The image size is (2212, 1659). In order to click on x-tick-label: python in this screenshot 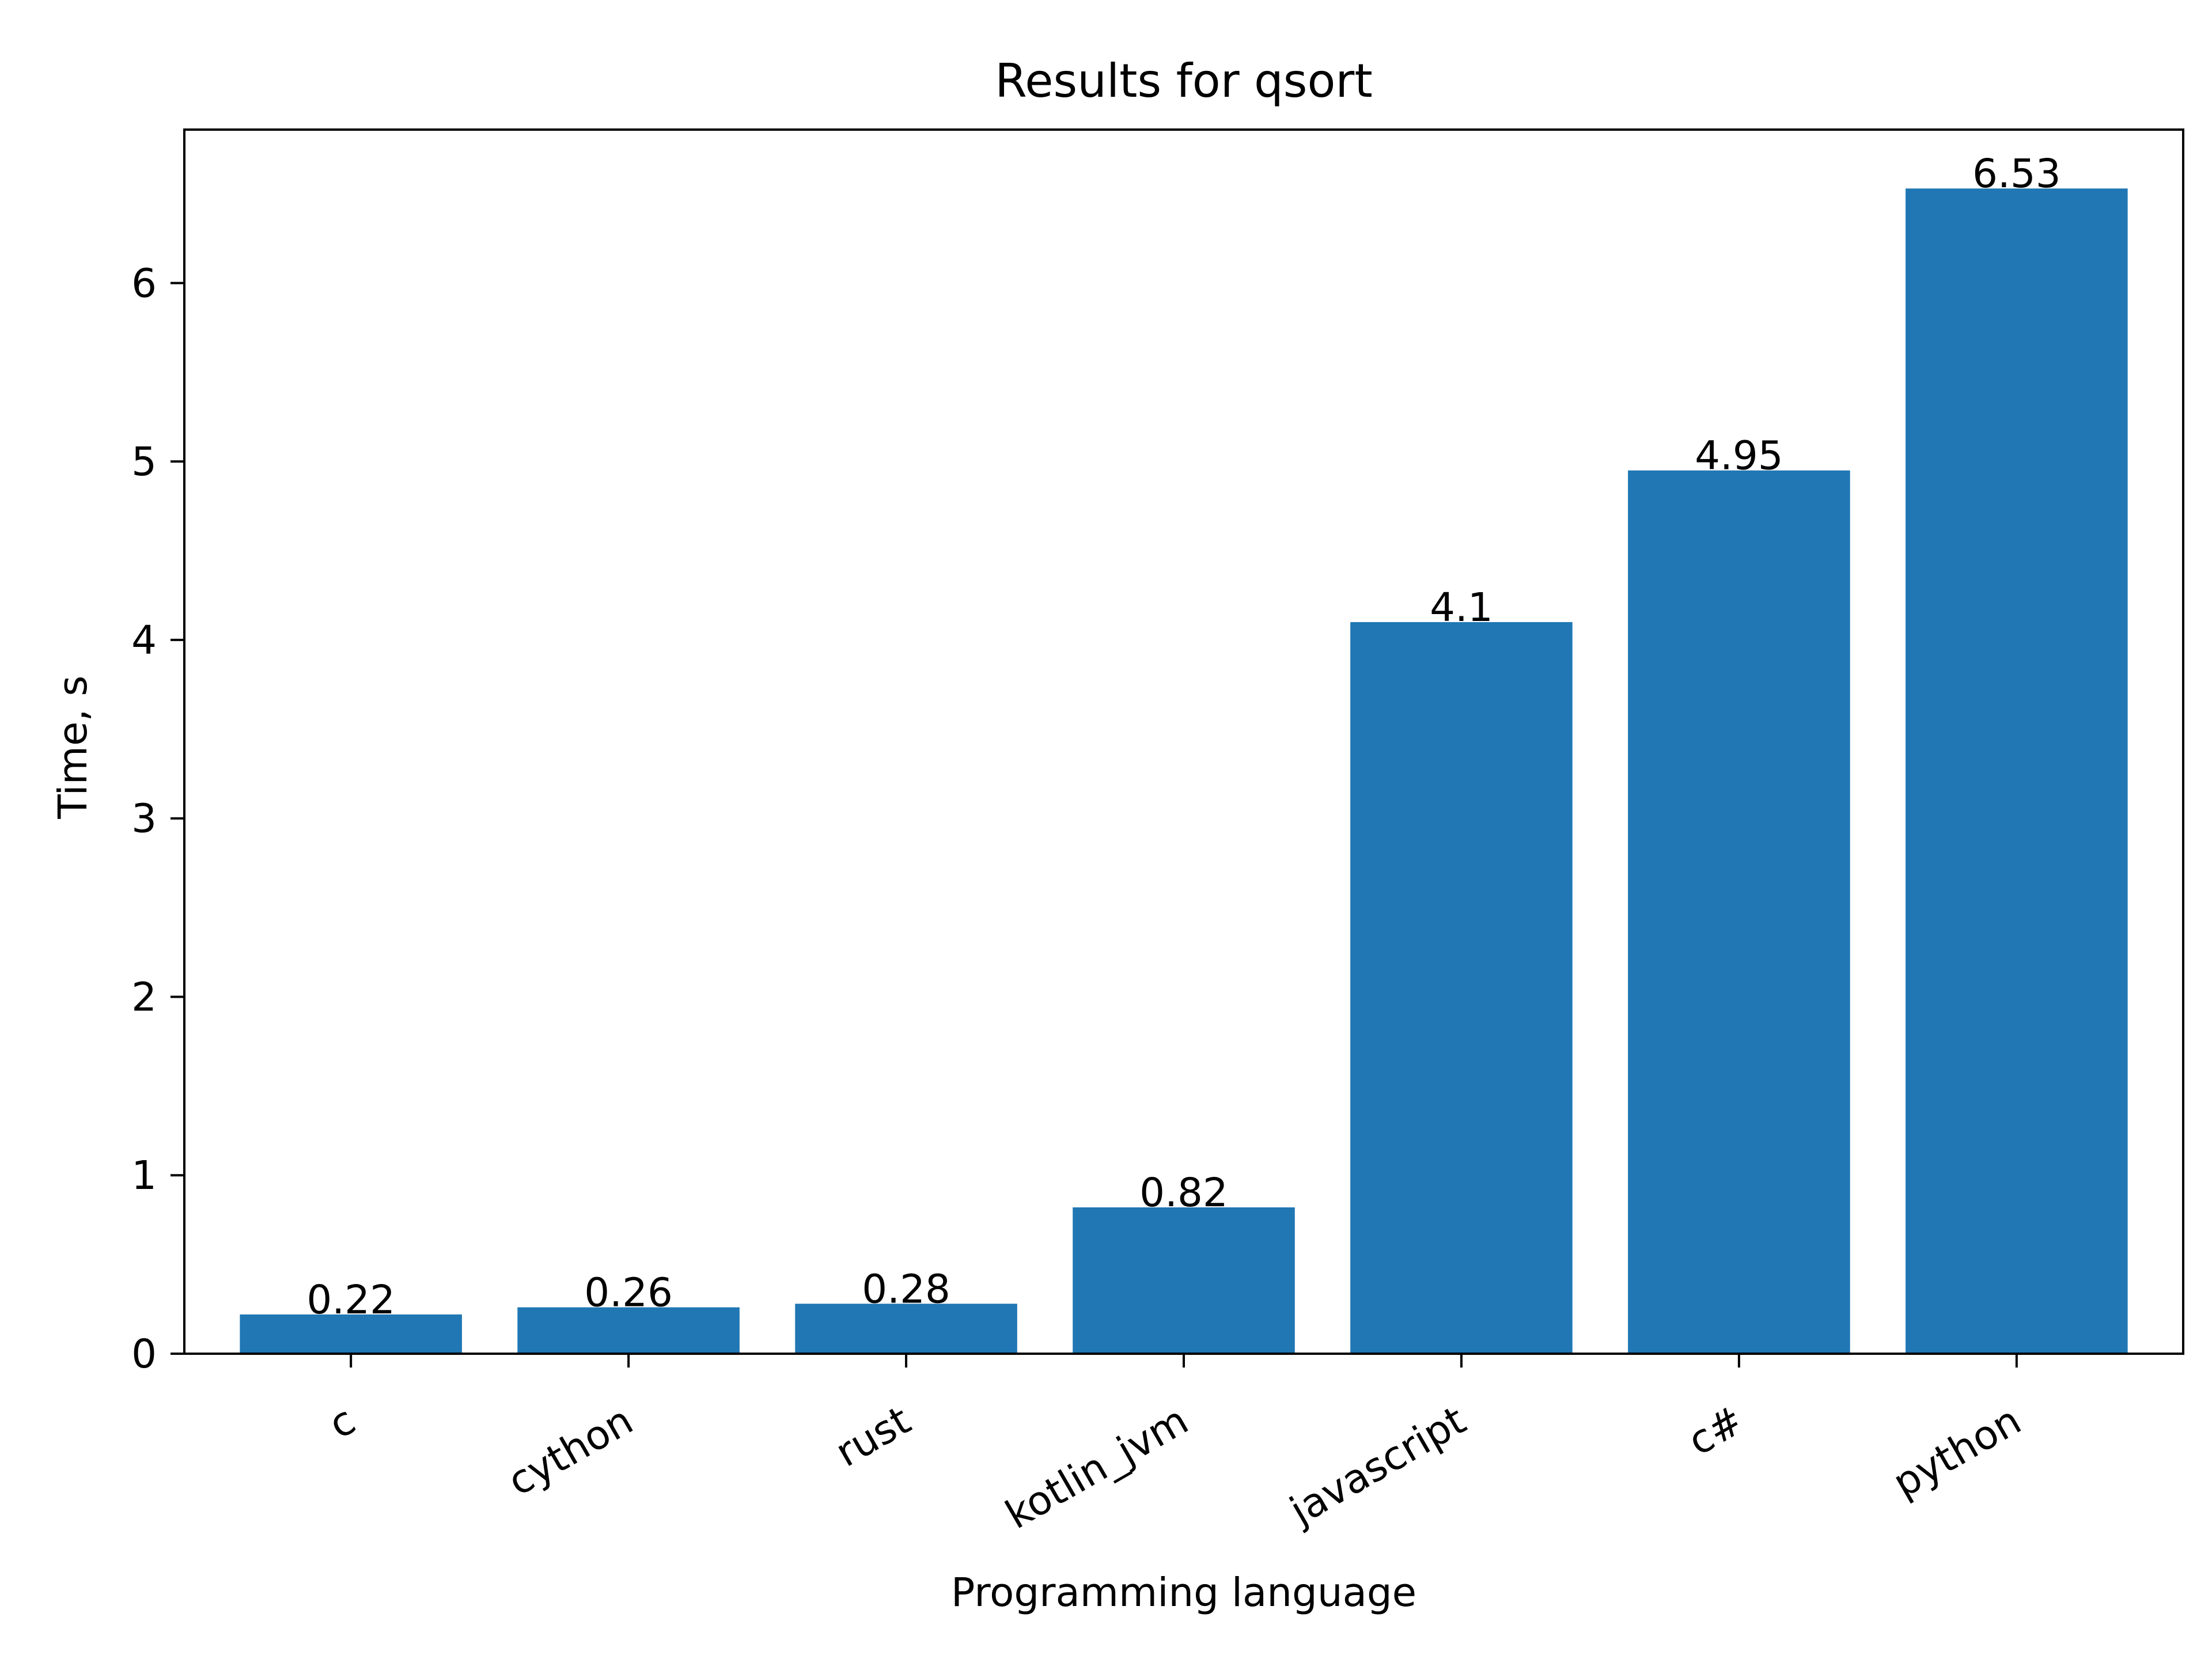, I will do `click(1957, 1452)`.